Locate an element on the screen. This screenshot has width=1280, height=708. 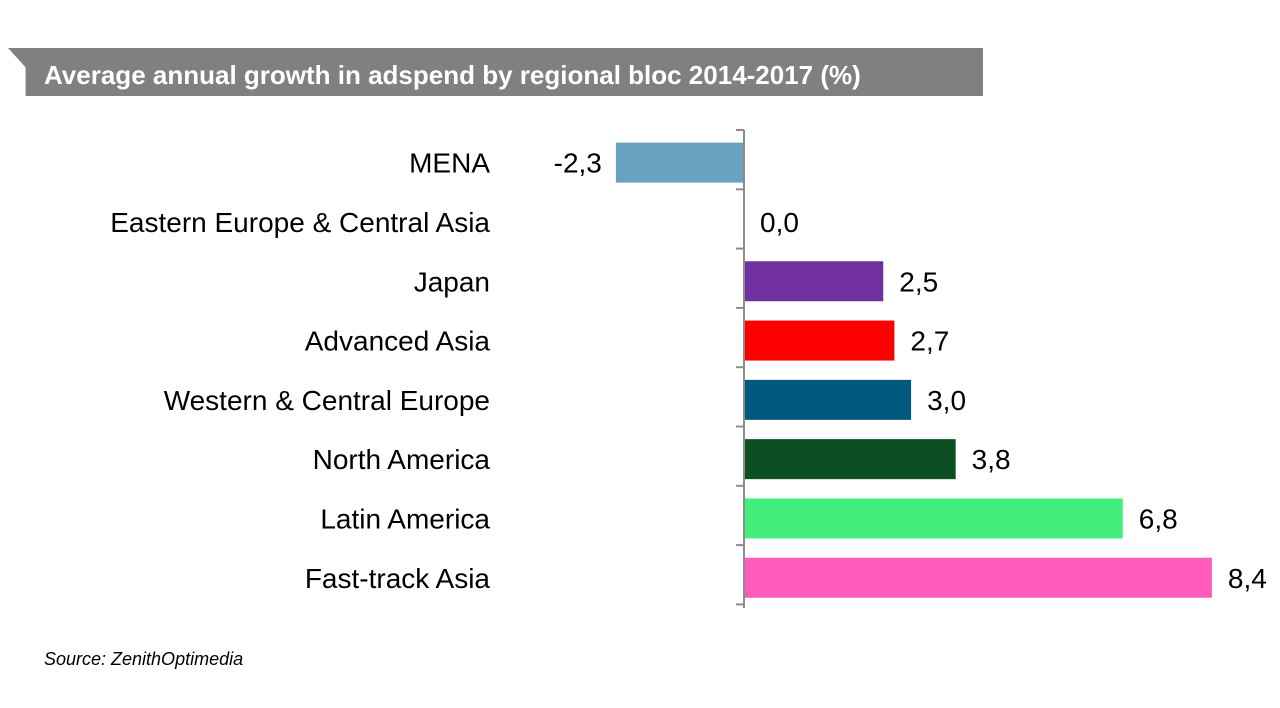
value-label: 3,8 is located at coordinates (991, 459).